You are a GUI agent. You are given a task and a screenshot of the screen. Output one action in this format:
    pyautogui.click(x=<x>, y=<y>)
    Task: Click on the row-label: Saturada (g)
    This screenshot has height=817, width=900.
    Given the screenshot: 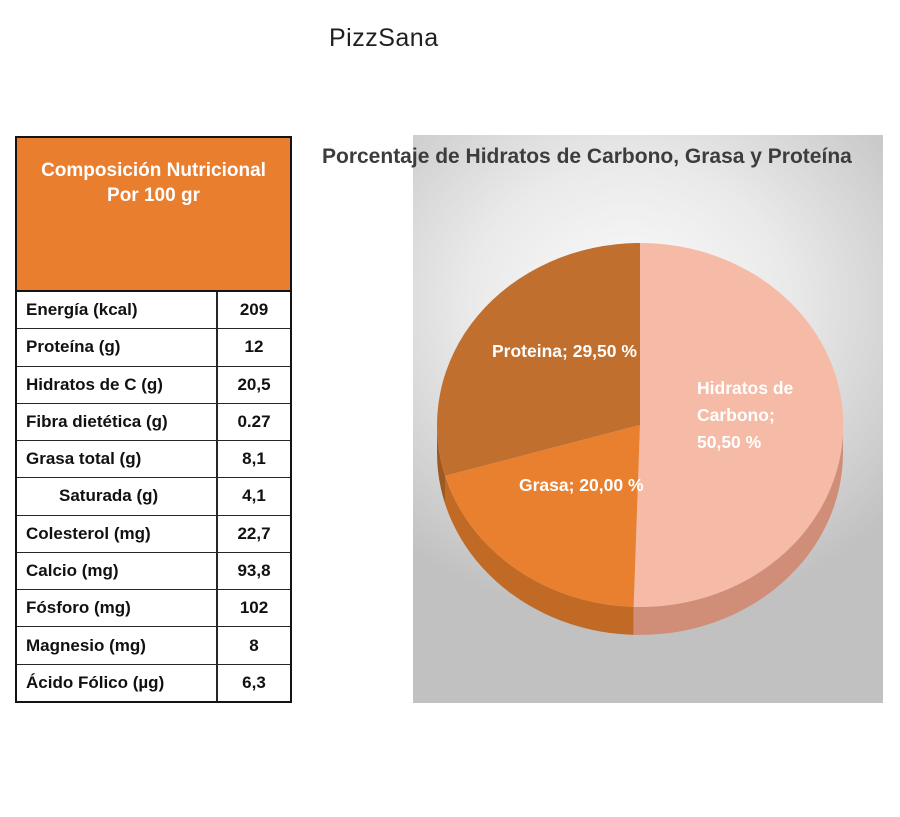 What is the action you would take?
    pyautogui.click(x=109, y=496)
    